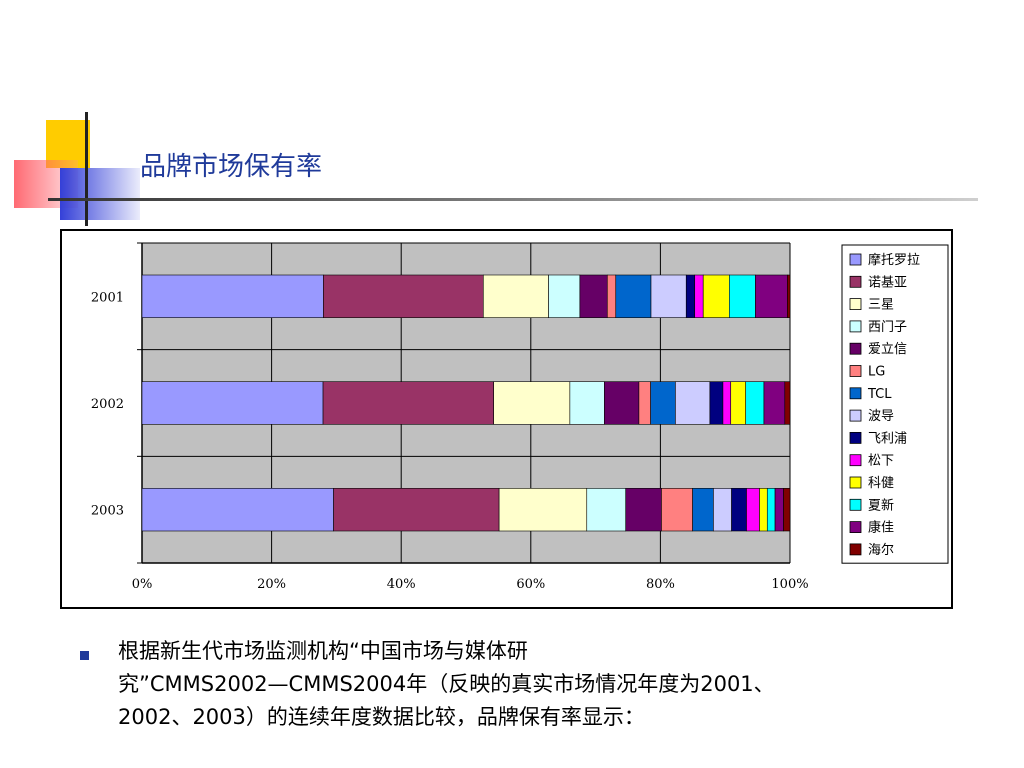  Describe the element at coordinates (887, 327) in the screenshot. I see `legend-label: 西门子` at that location.